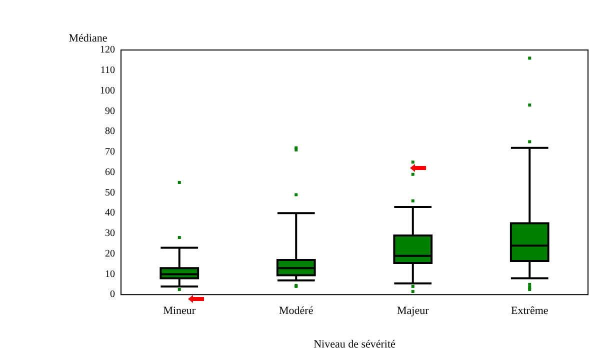  Describe the element at coordinates (110, 132) in the screenshot. I see `y-tick-label: 80` at that location.